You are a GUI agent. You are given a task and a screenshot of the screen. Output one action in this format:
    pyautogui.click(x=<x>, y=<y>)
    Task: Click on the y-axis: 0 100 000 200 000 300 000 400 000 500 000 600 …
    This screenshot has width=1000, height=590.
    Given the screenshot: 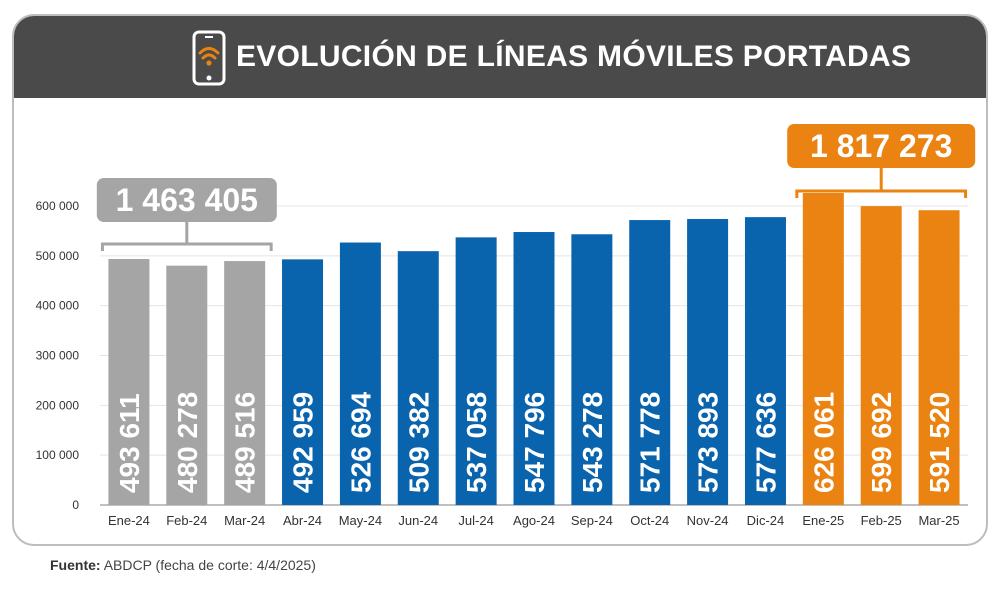 What is the action you would take?
    pyautogui.click(x=58, y=355)
    